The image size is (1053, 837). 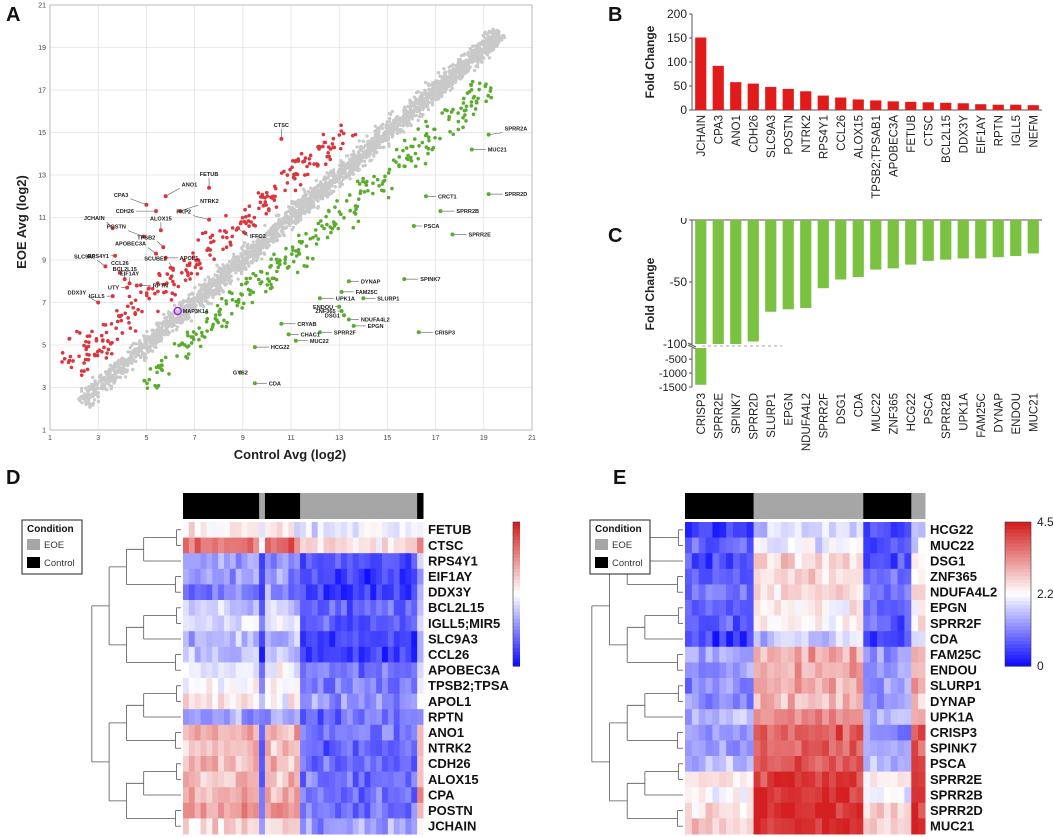 What do you see at coordinates (195, 438) in the screenshot?
I see `scatter-xtick-label: 7` at bounding box center [195, 438].